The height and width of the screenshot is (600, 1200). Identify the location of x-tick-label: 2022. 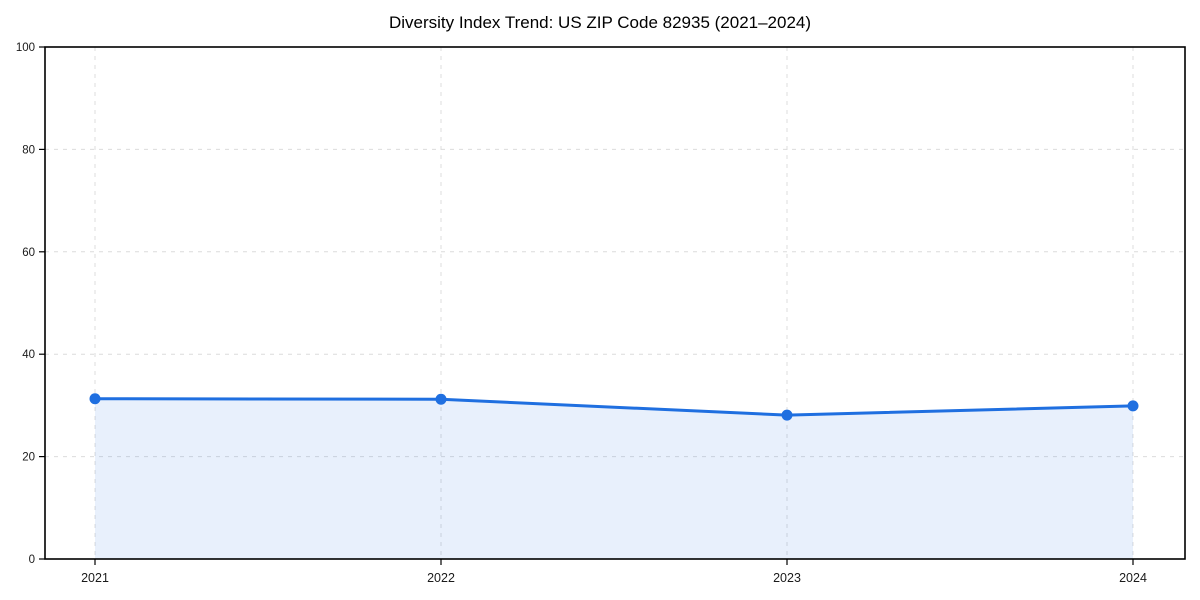
(441, 578).